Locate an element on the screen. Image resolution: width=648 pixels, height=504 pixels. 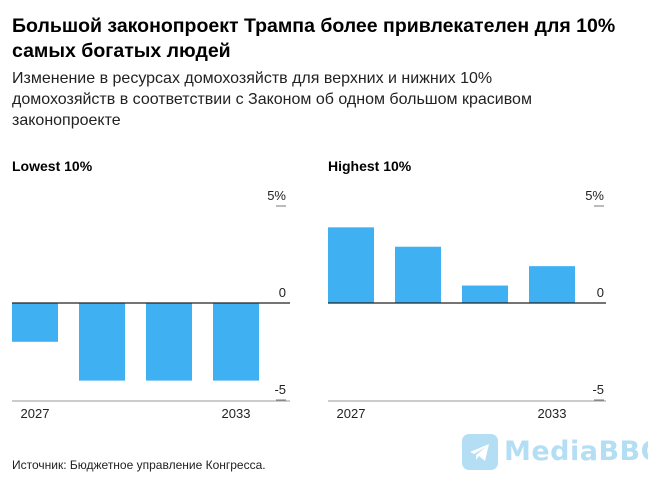
panel-title-highest: Highest 10% is located at coordinates (370, 166).